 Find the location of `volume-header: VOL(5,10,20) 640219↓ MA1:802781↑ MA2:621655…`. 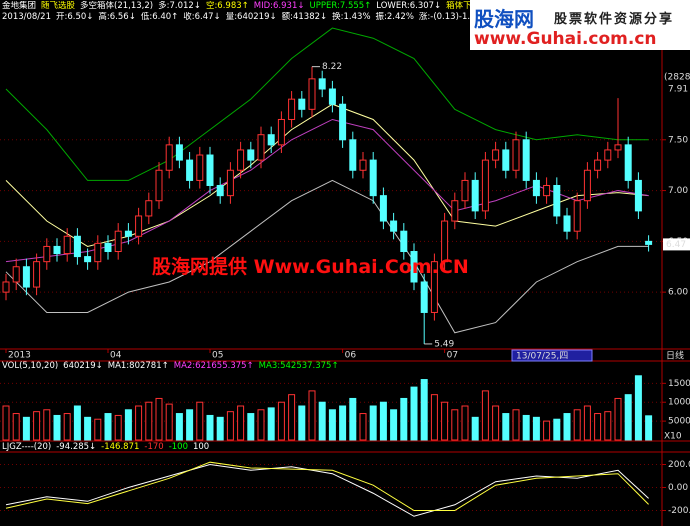

volume-header: VOL(5,10,20) 640219↓ MA1:802781↑ MA2:621655… is located at coordinates (322, 366).